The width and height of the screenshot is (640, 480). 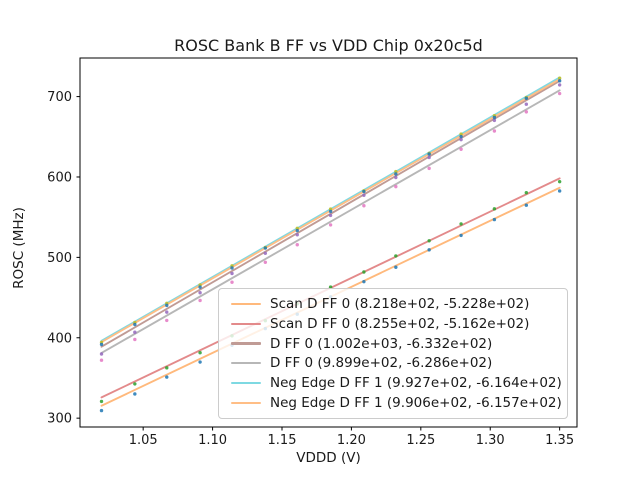 I want to click on x-tick-label: 1.15, so click(x=282, y=440).